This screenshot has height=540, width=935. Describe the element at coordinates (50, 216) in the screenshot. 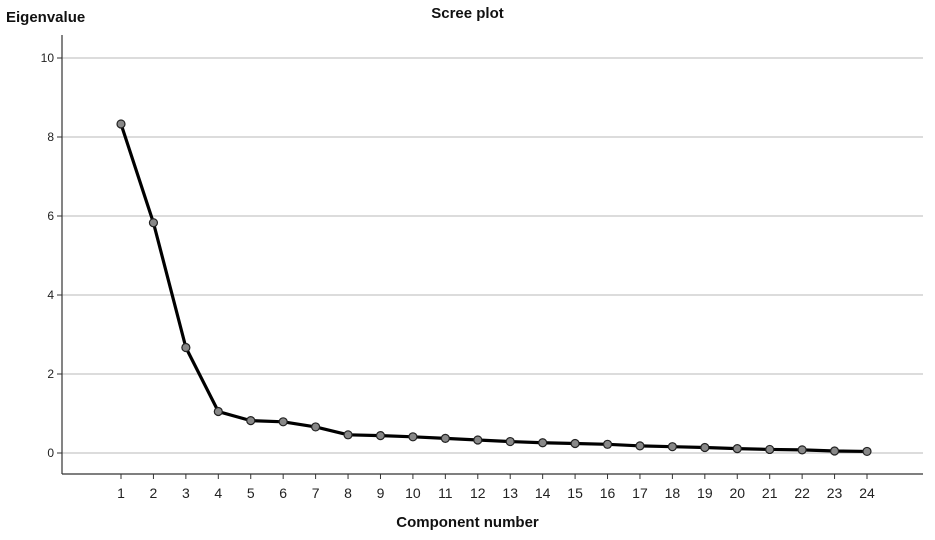

I see `y-tick-label: 6` at that location.